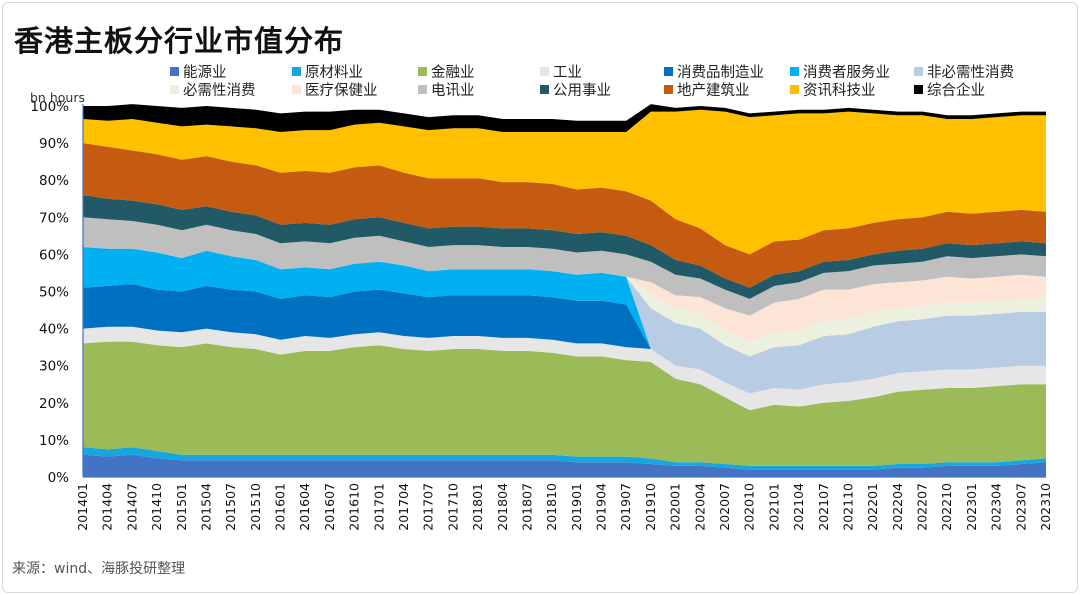 The image size is (1080, 595). Describe the element at coordinates (54, 144) in the screenshot. I see `y-tick-label: 90%` at that location.